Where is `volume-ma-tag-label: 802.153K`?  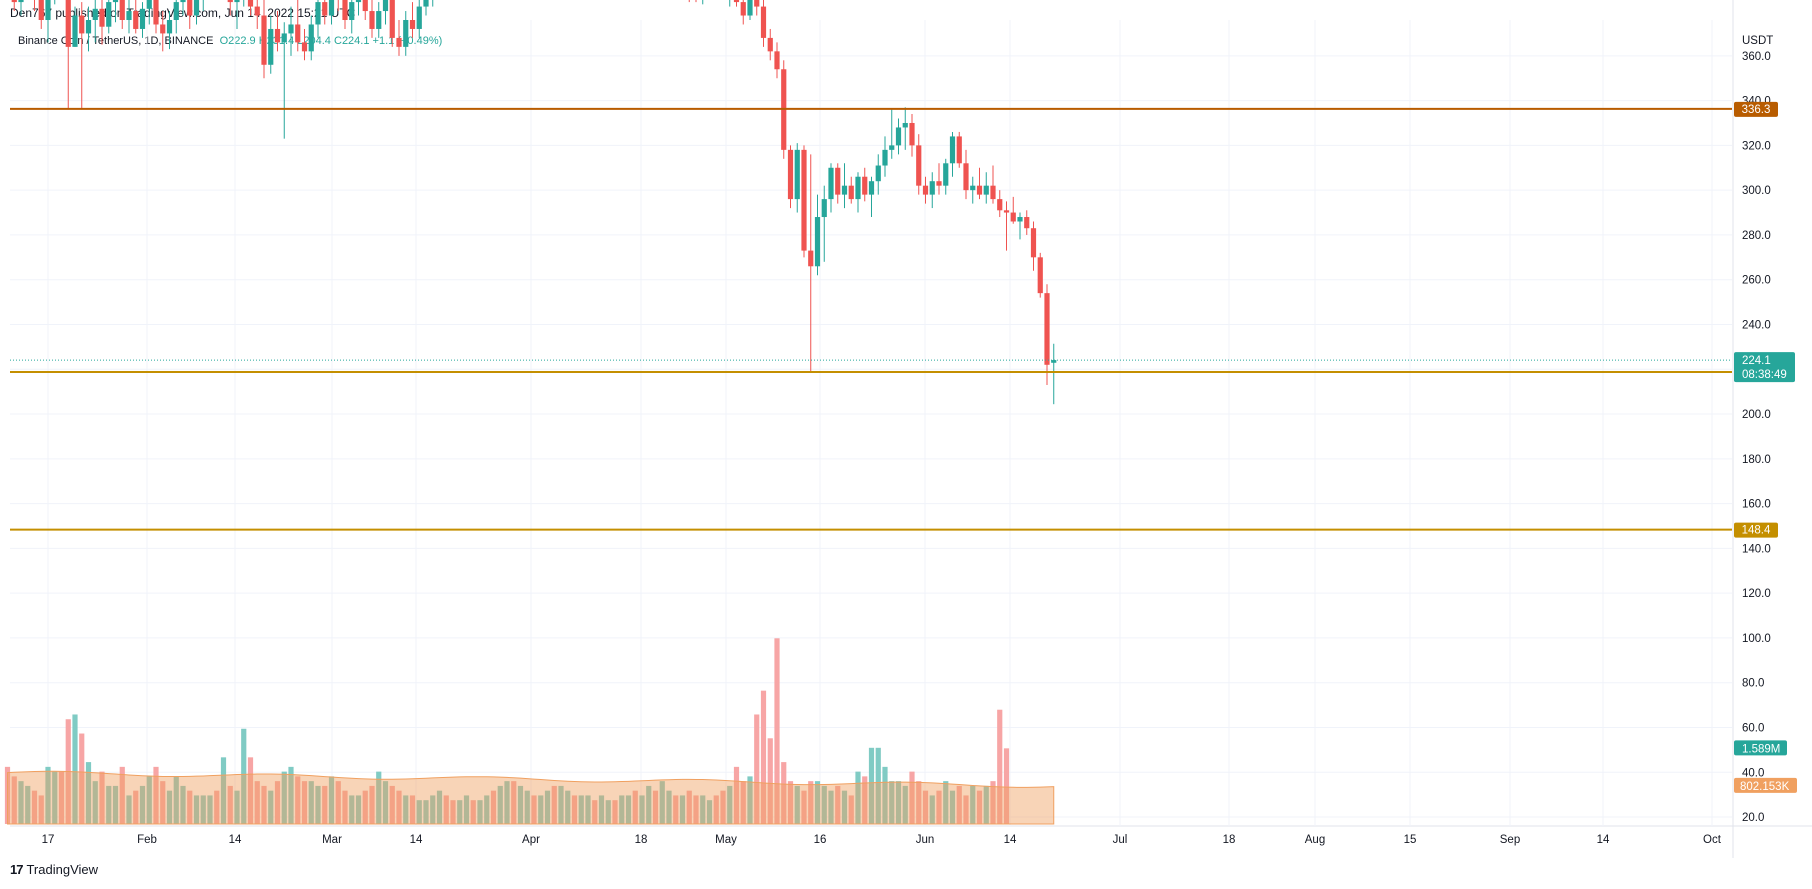 volume-ma-tag-label: 802.153K is located at coordinates (1765, 787).